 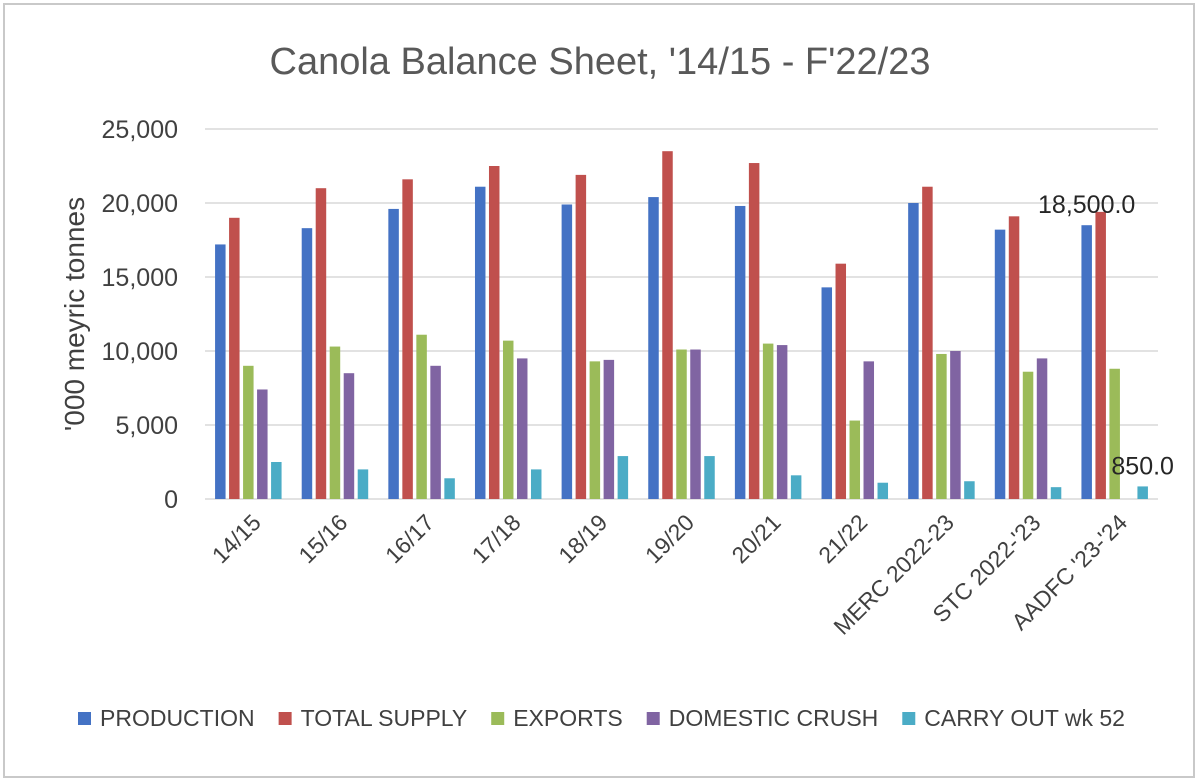 What do you see at coordinates (140, 315) in the screenshot?
I see `y-axis-ticks: 0 5,000 10,000 15,000 20,000 25,000` at bounding box center [140, 315].